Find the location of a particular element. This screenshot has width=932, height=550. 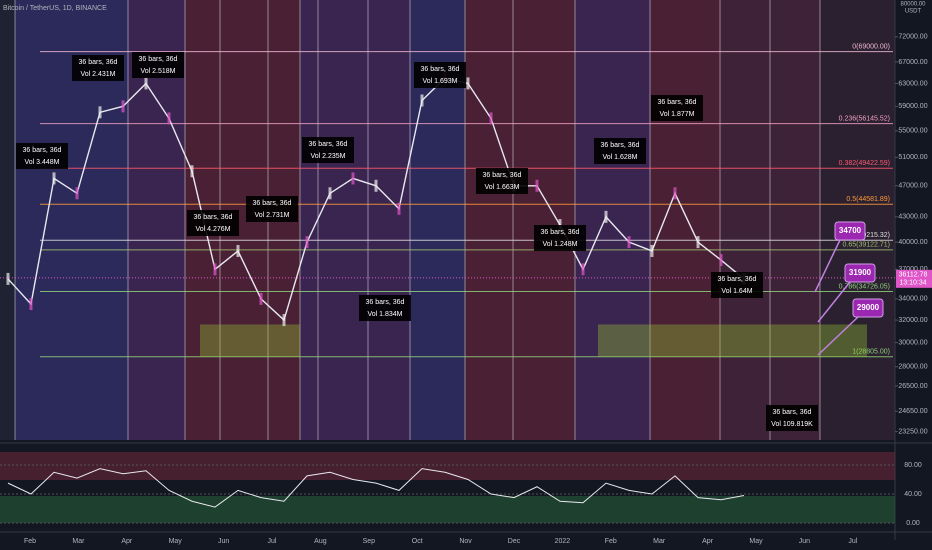

callout-label: 31900 is located at coordinates (860, 272).